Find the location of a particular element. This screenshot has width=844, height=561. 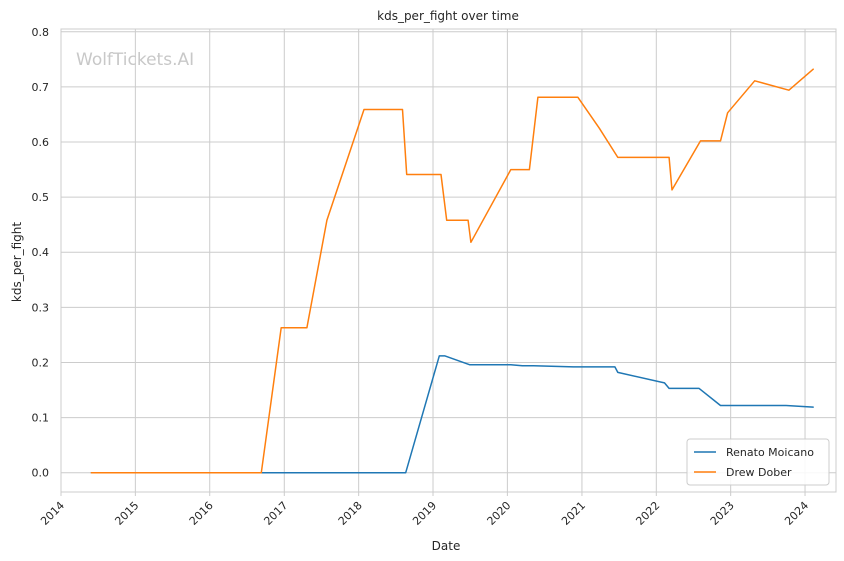

legend: Renato Moicano Drew Dober is located at coordinates (758, 462).